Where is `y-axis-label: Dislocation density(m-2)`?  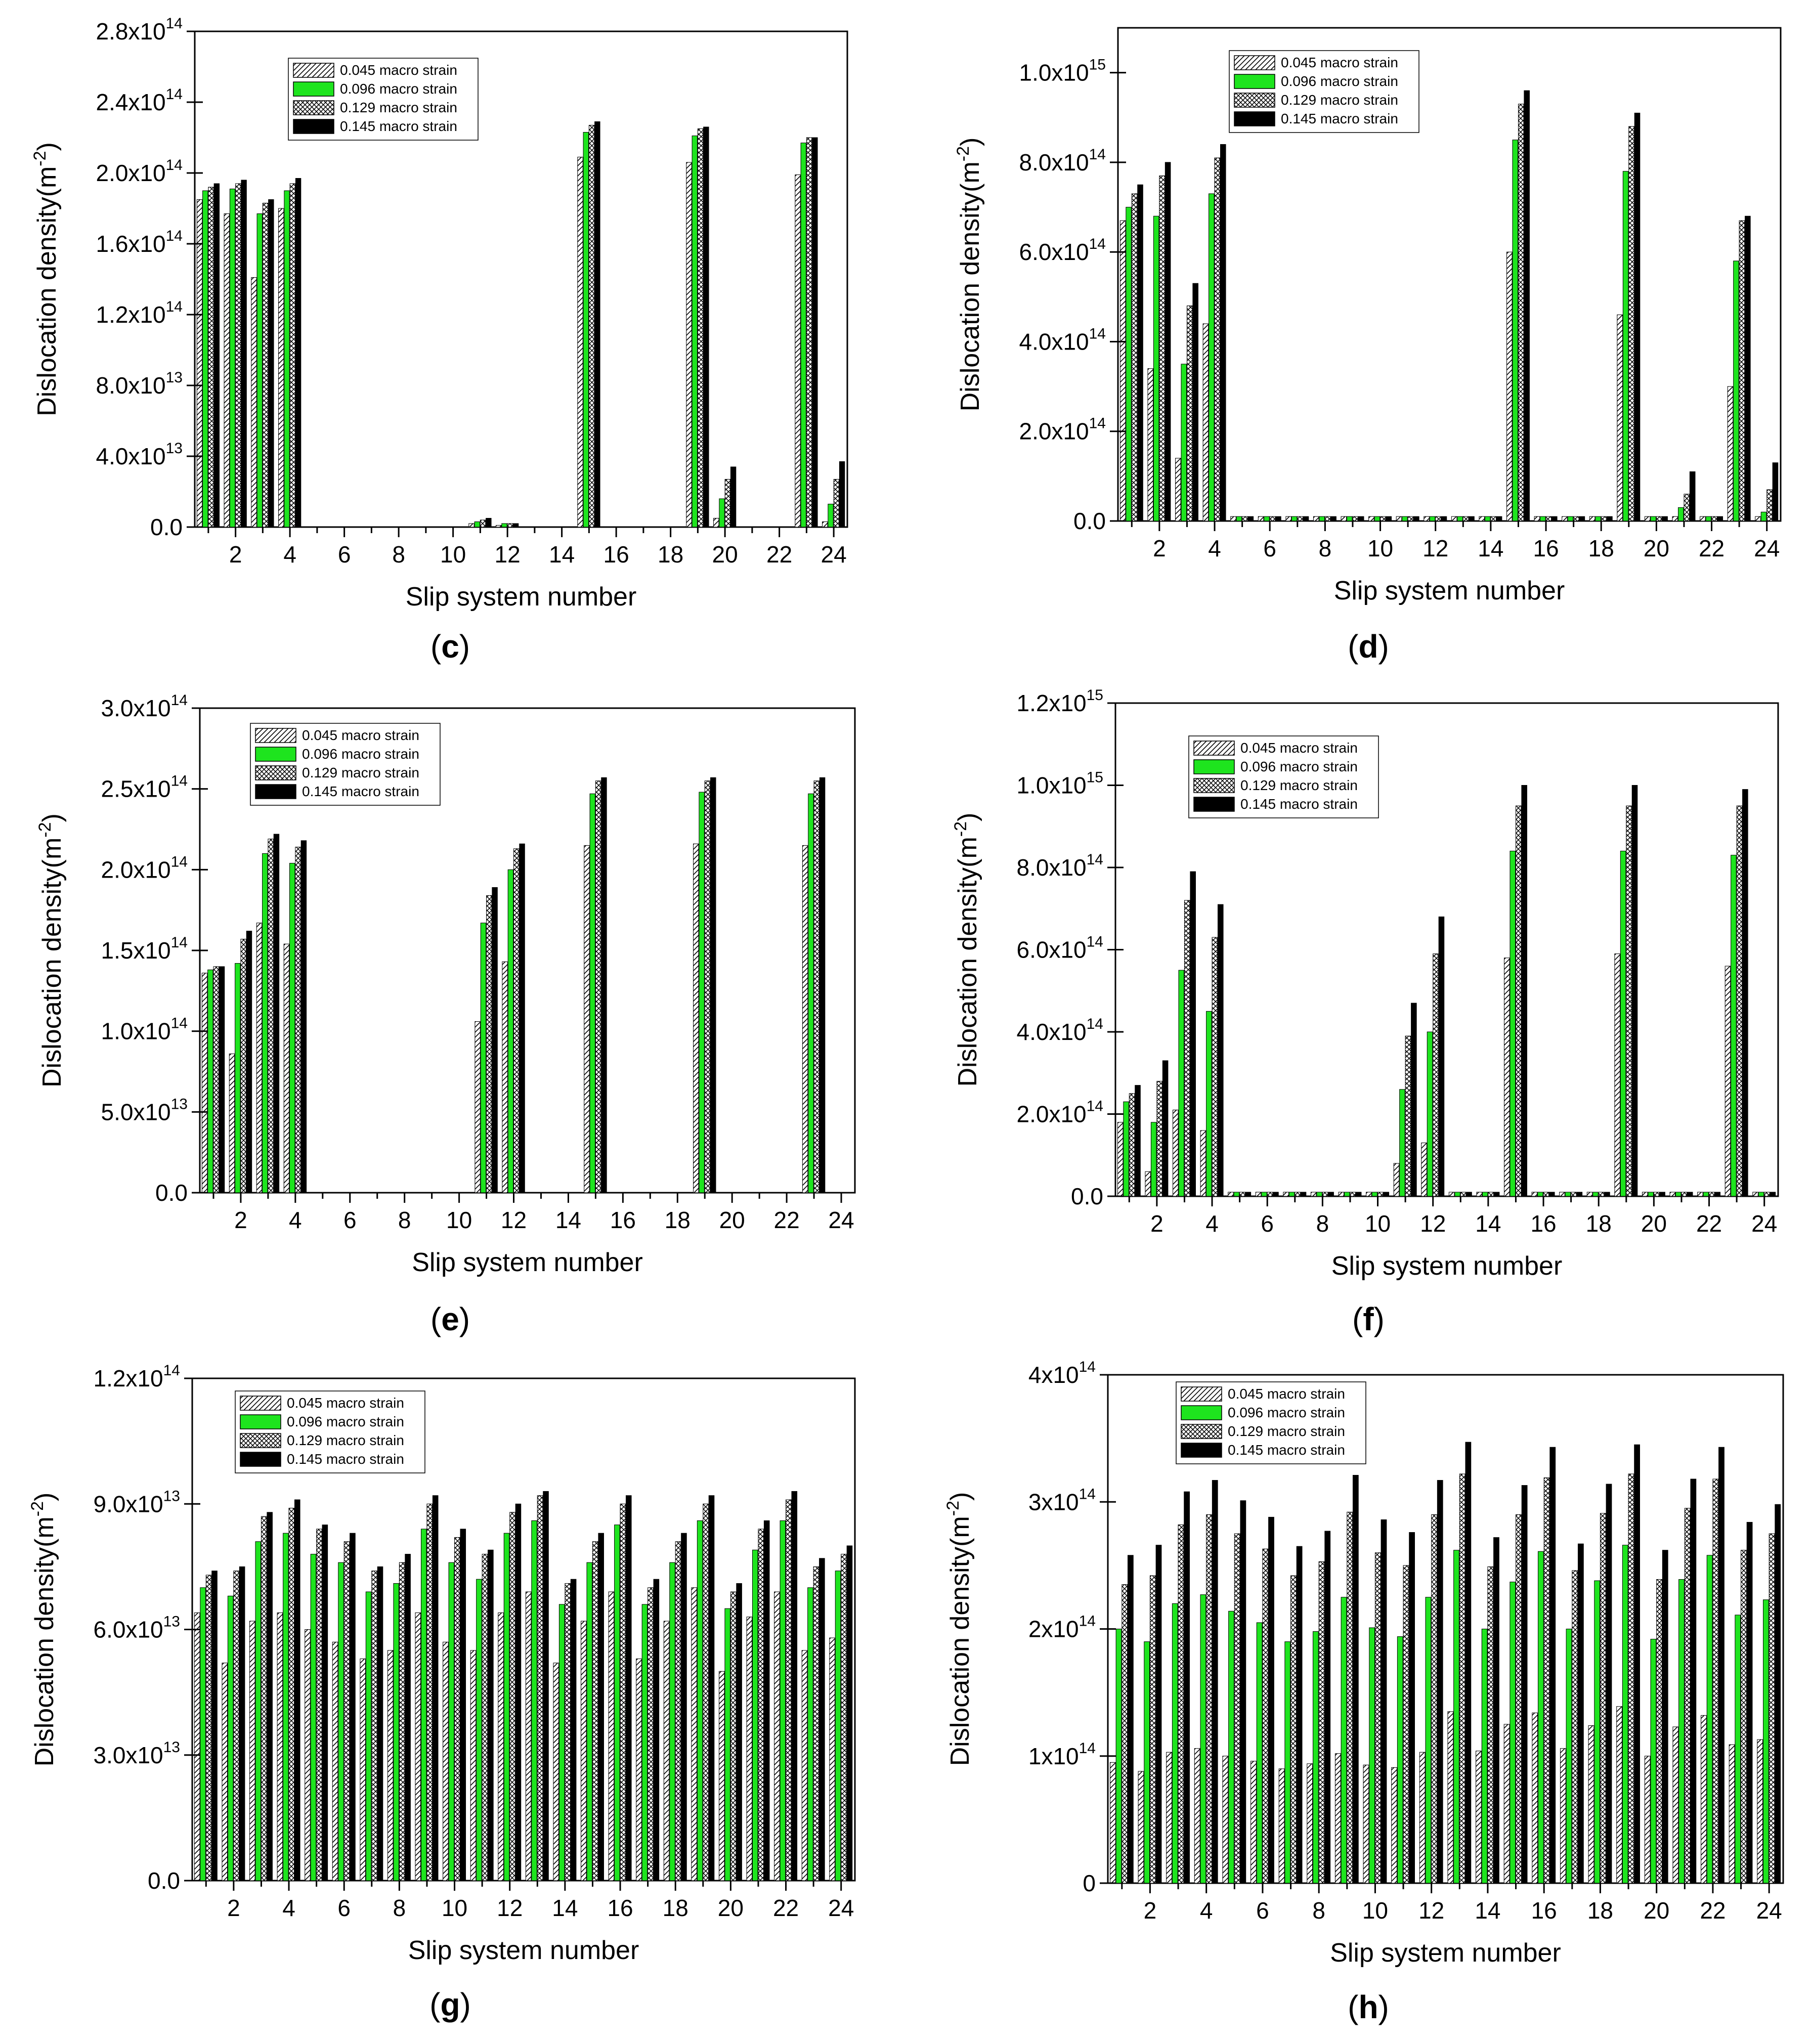 y-axis-label: Dislocation density(m-2) is located at coordinates (959, 1629).